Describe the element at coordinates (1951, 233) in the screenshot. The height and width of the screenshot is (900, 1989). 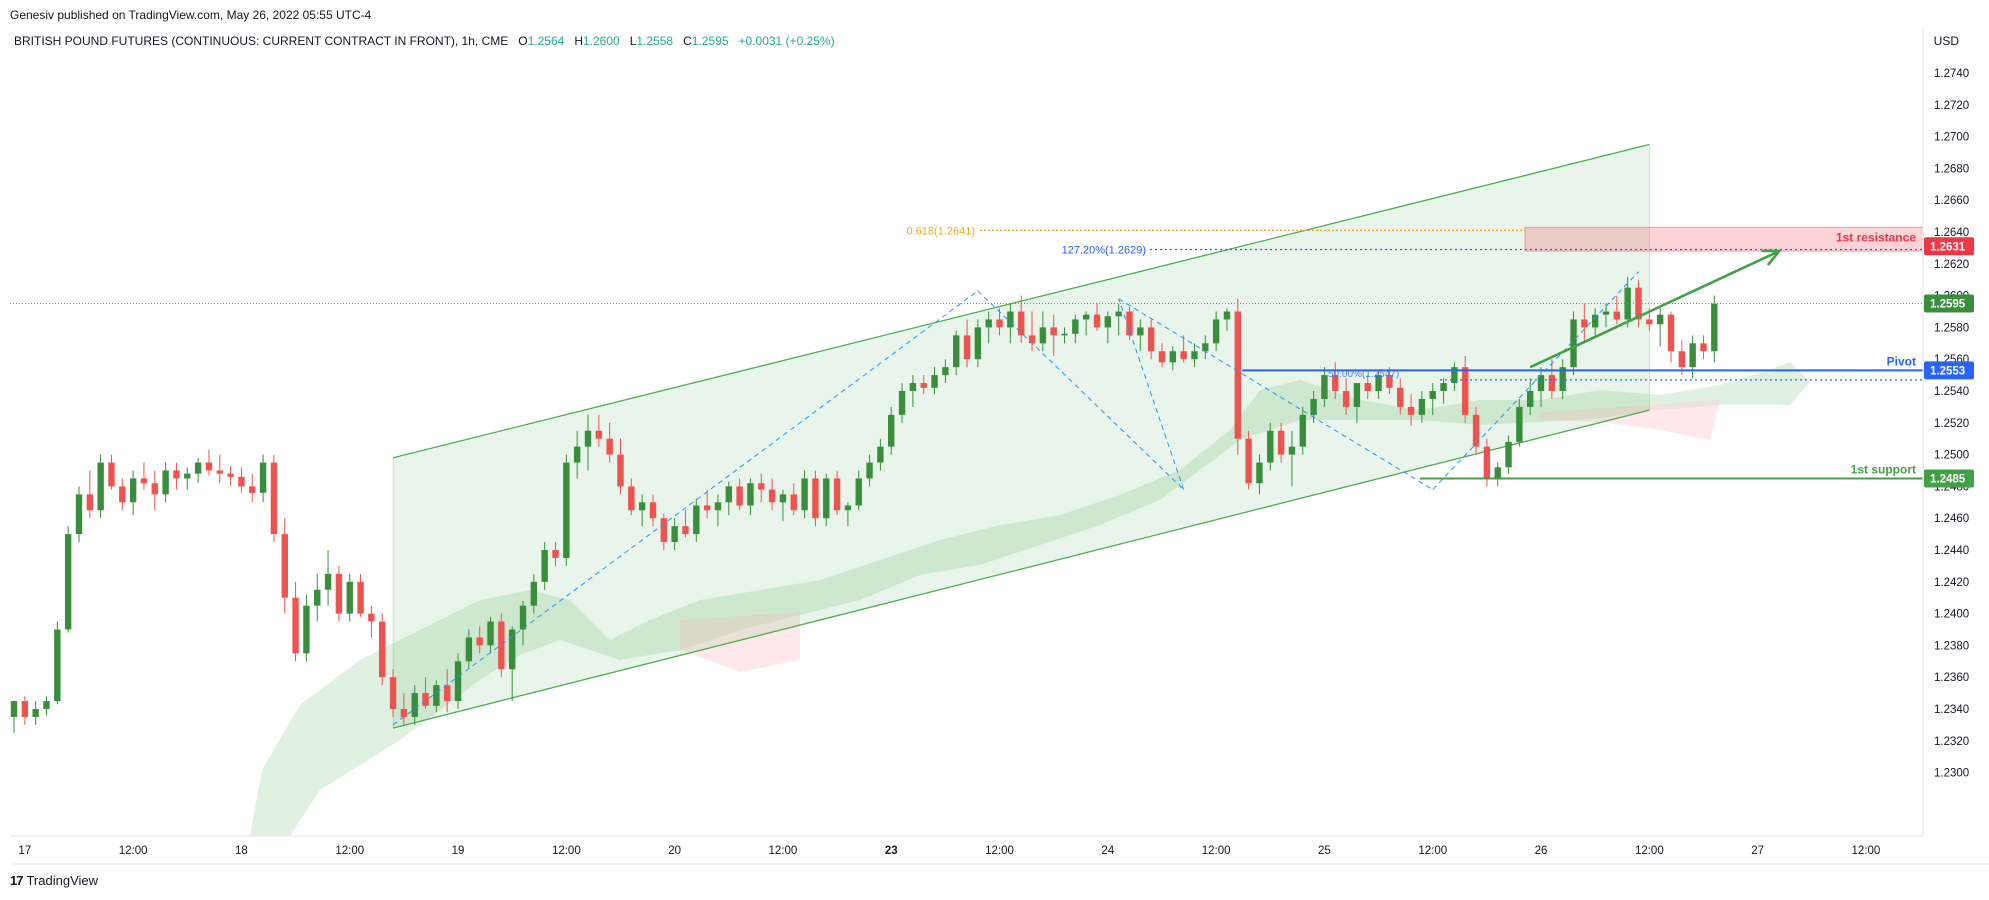
I see `y-tick-label: 1.2640` at that location.